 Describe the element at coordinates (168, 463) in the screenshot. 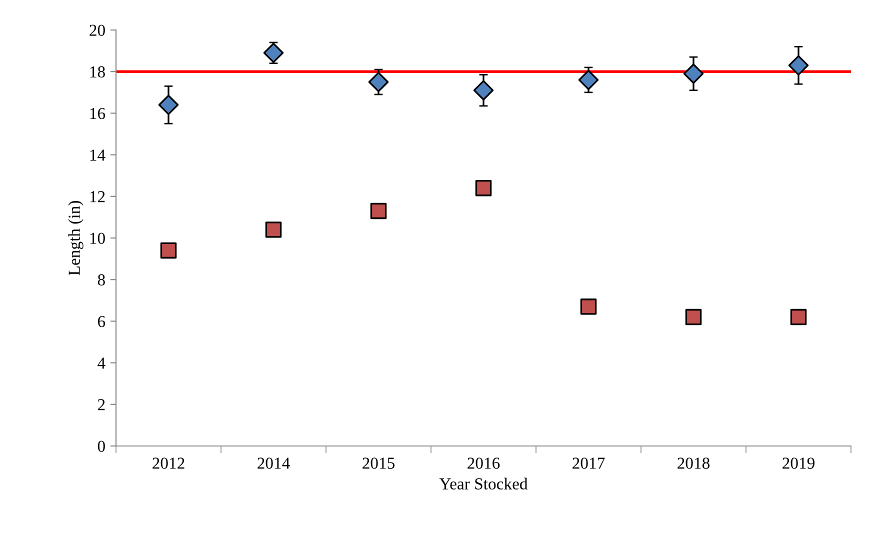

I see `x-tick-label: 2012` at that location.